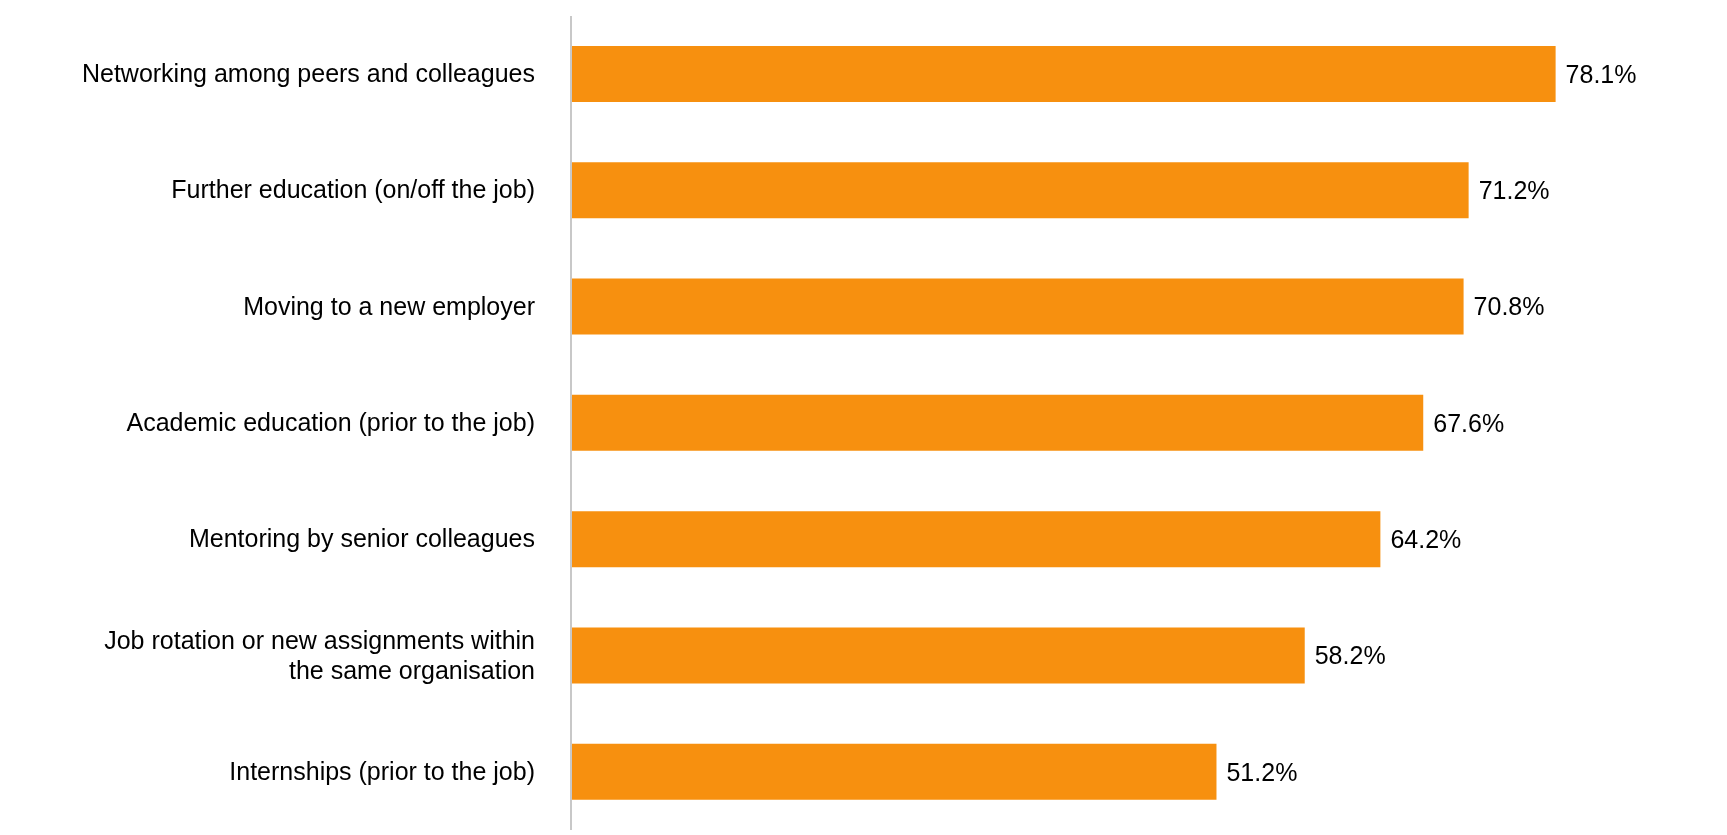 This screenshot has width=1727, height=835. Describe the element at coordinates (308, 73) in the screenshot. I see `y-tick-label: Networking among peers and colleagues` at that location.